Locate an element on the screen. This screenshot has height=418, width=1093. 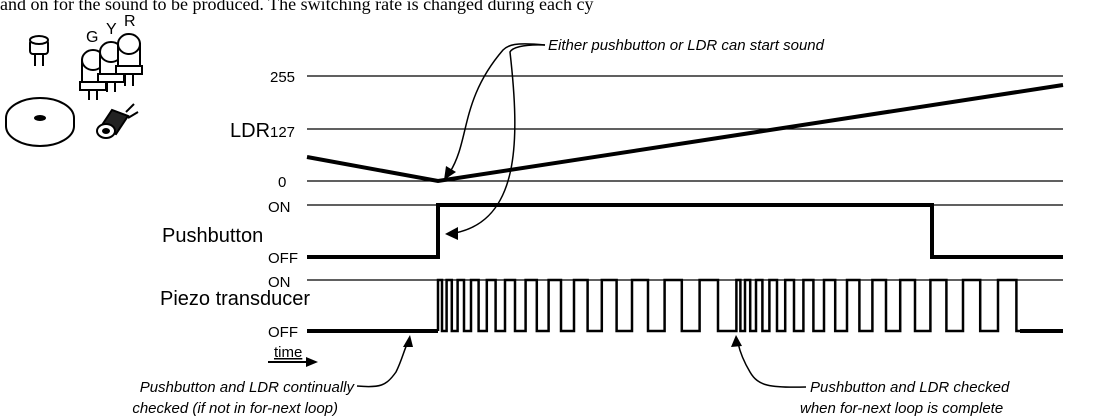
either-annotation-text: Either pushbutton or LDR can start sound is located at coordinates (686, 45).